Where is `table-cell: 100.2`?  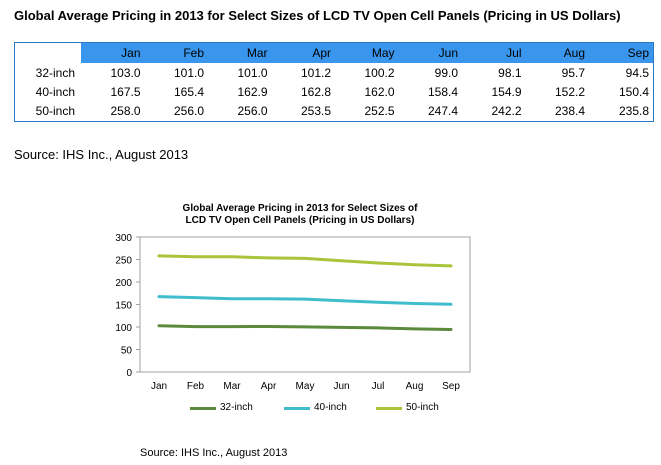 table-cell: 100.2 is located at coordinates (379, 72).